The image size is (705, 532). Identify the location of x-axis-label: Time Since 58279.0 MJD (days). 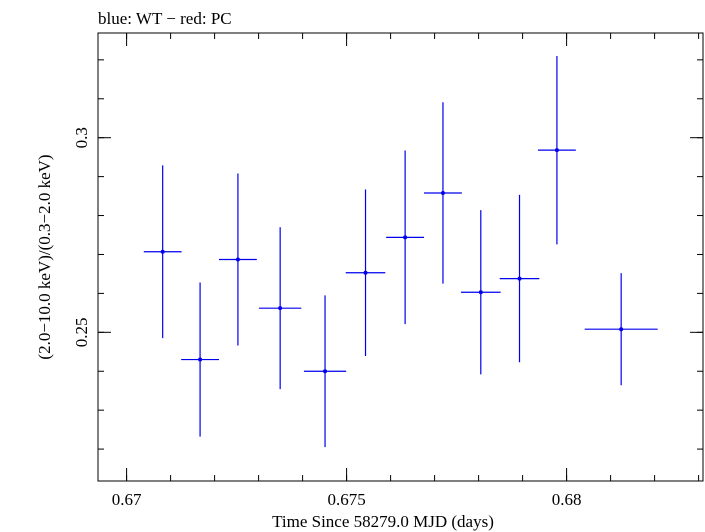
(383, 521).